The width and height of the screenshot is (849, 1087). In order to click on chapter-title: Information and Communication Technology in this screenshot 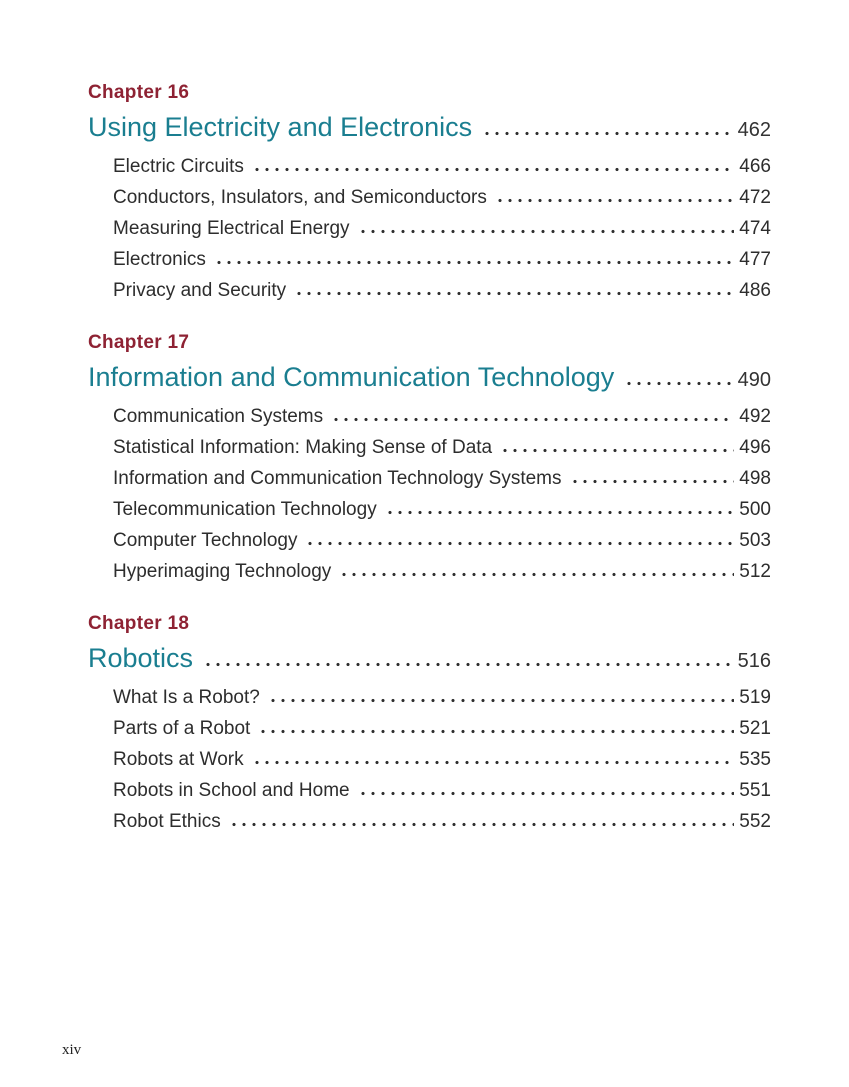, I will do `click(351, 377)`.